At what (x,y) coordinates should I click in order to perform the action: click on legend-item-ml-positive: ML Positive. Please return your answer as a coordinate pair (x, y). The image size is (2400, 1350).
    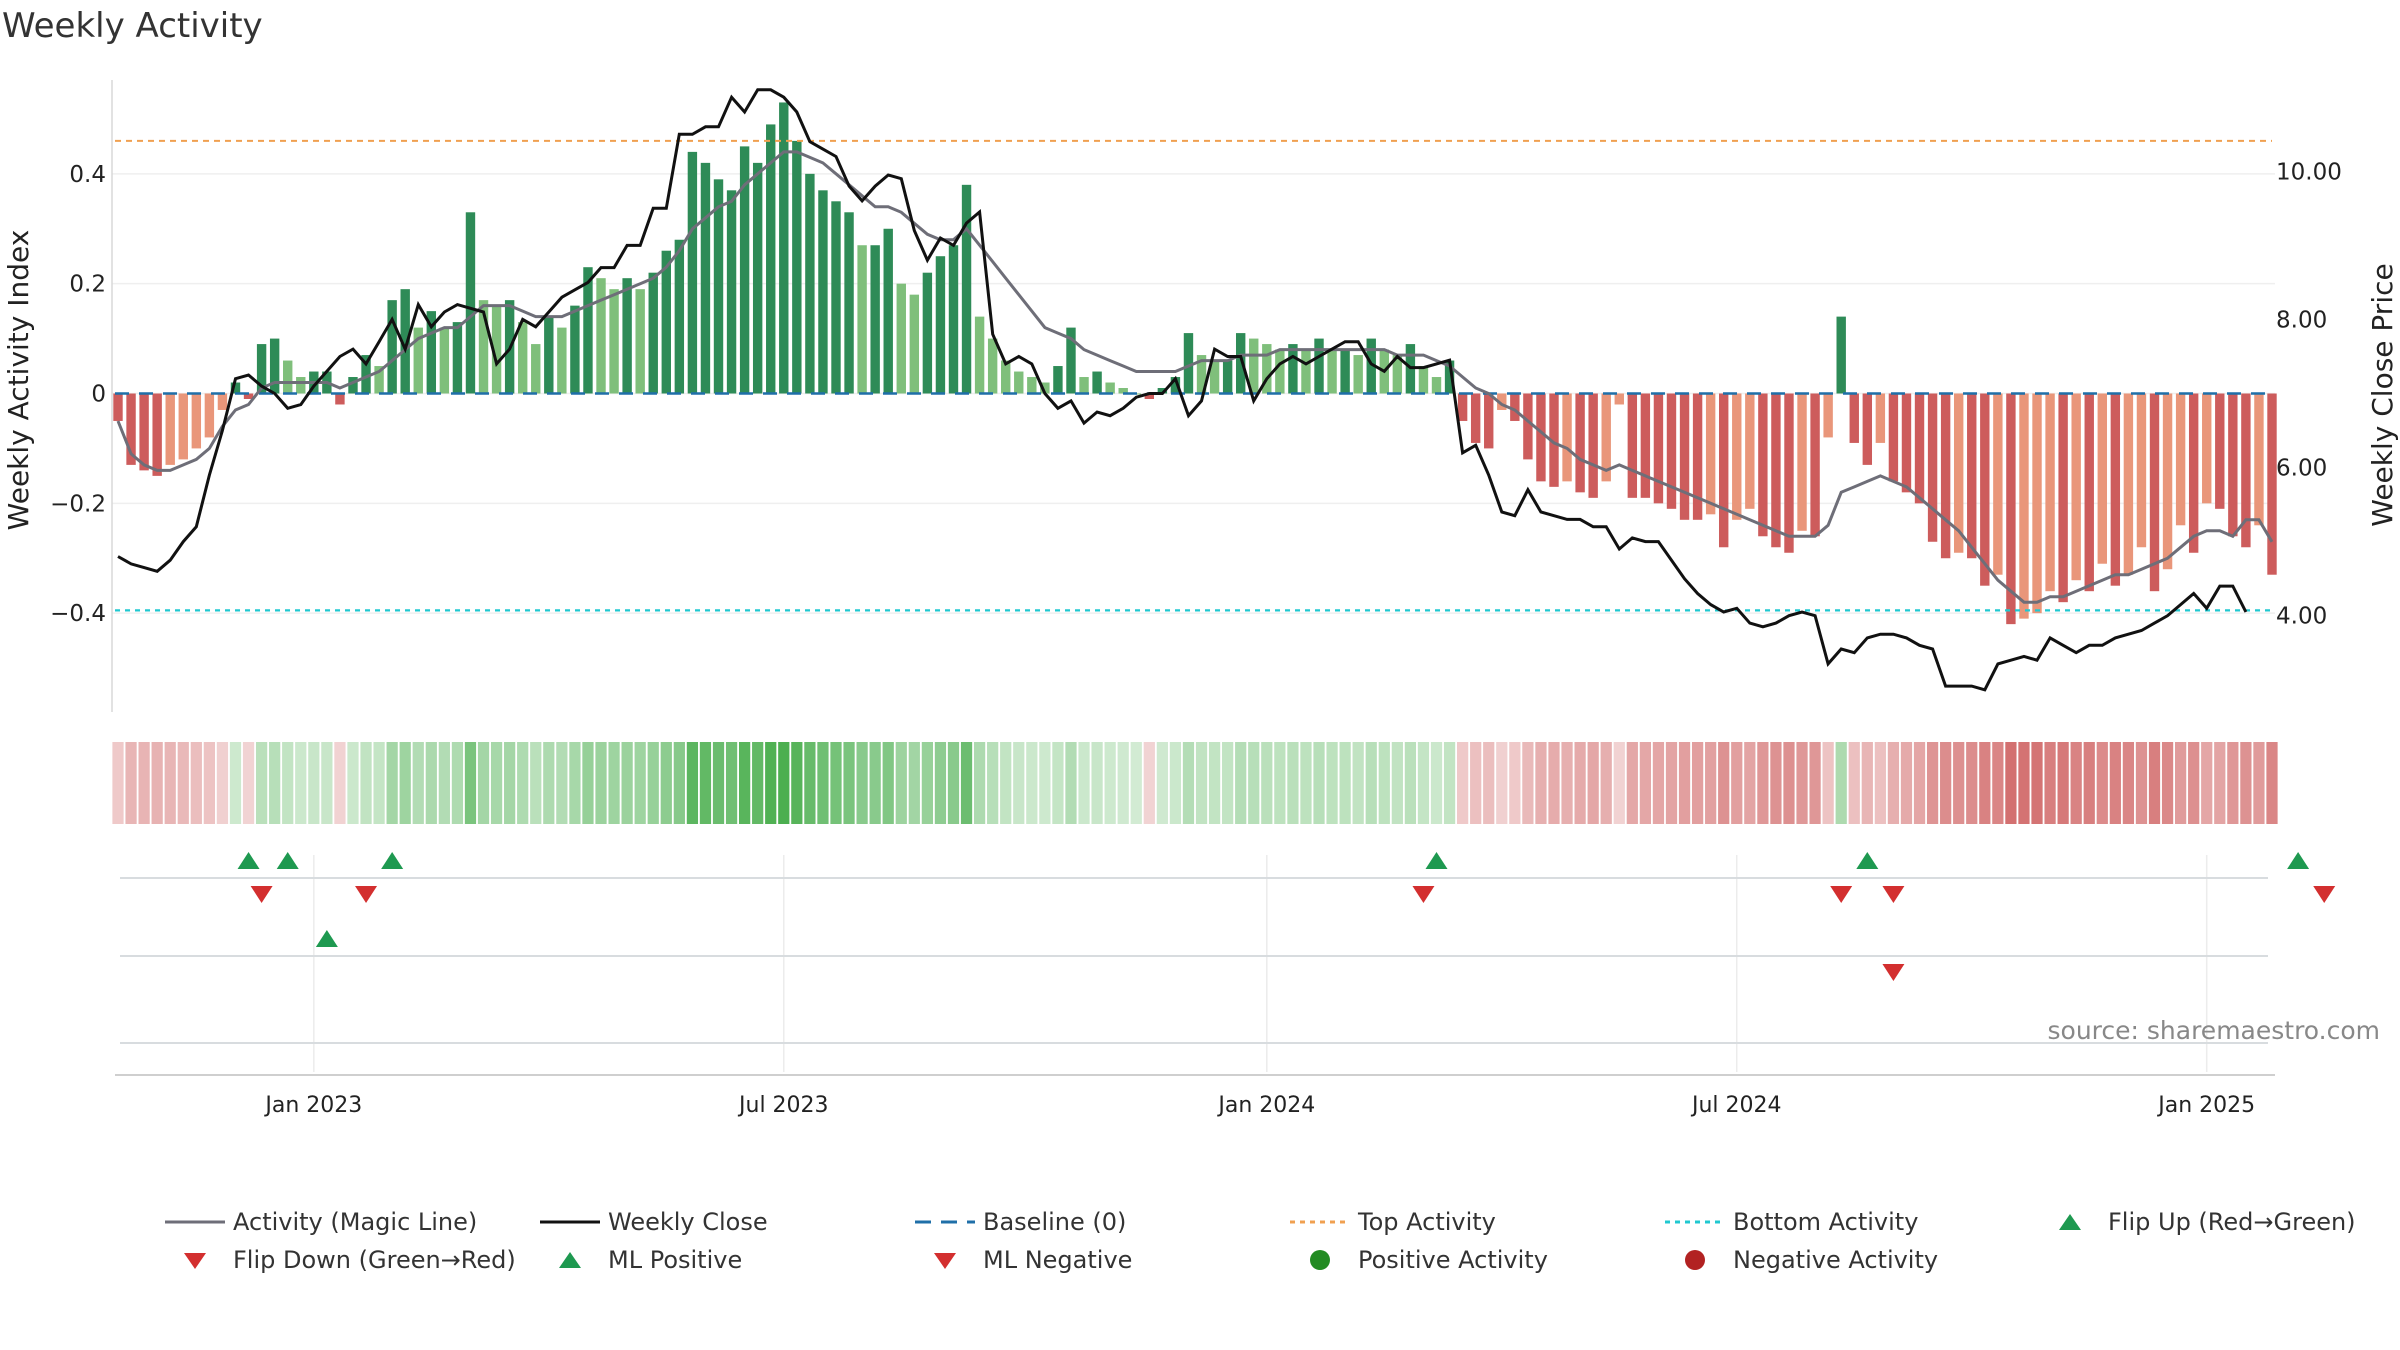
    Looking at the image, I should click on (641, 1260).